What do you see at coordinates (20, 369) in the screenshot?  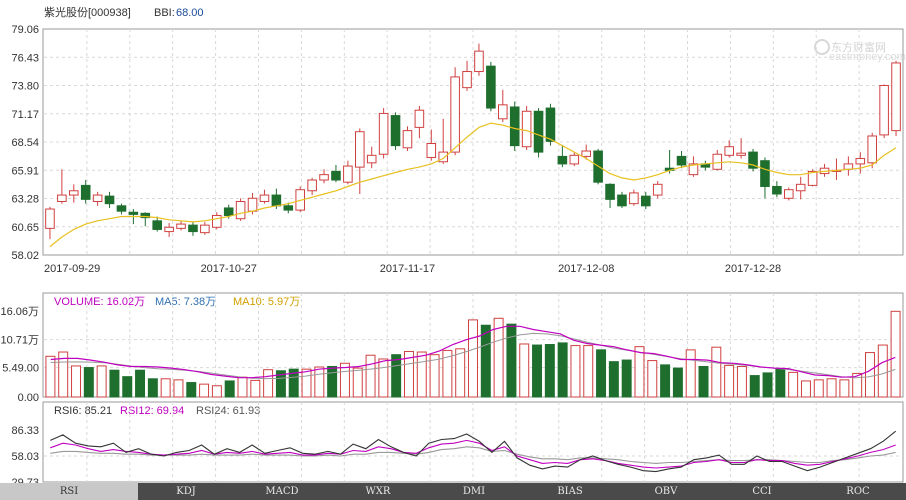 I see `volume-y-tick: 5.49.00` at bounding box center [20, 369].